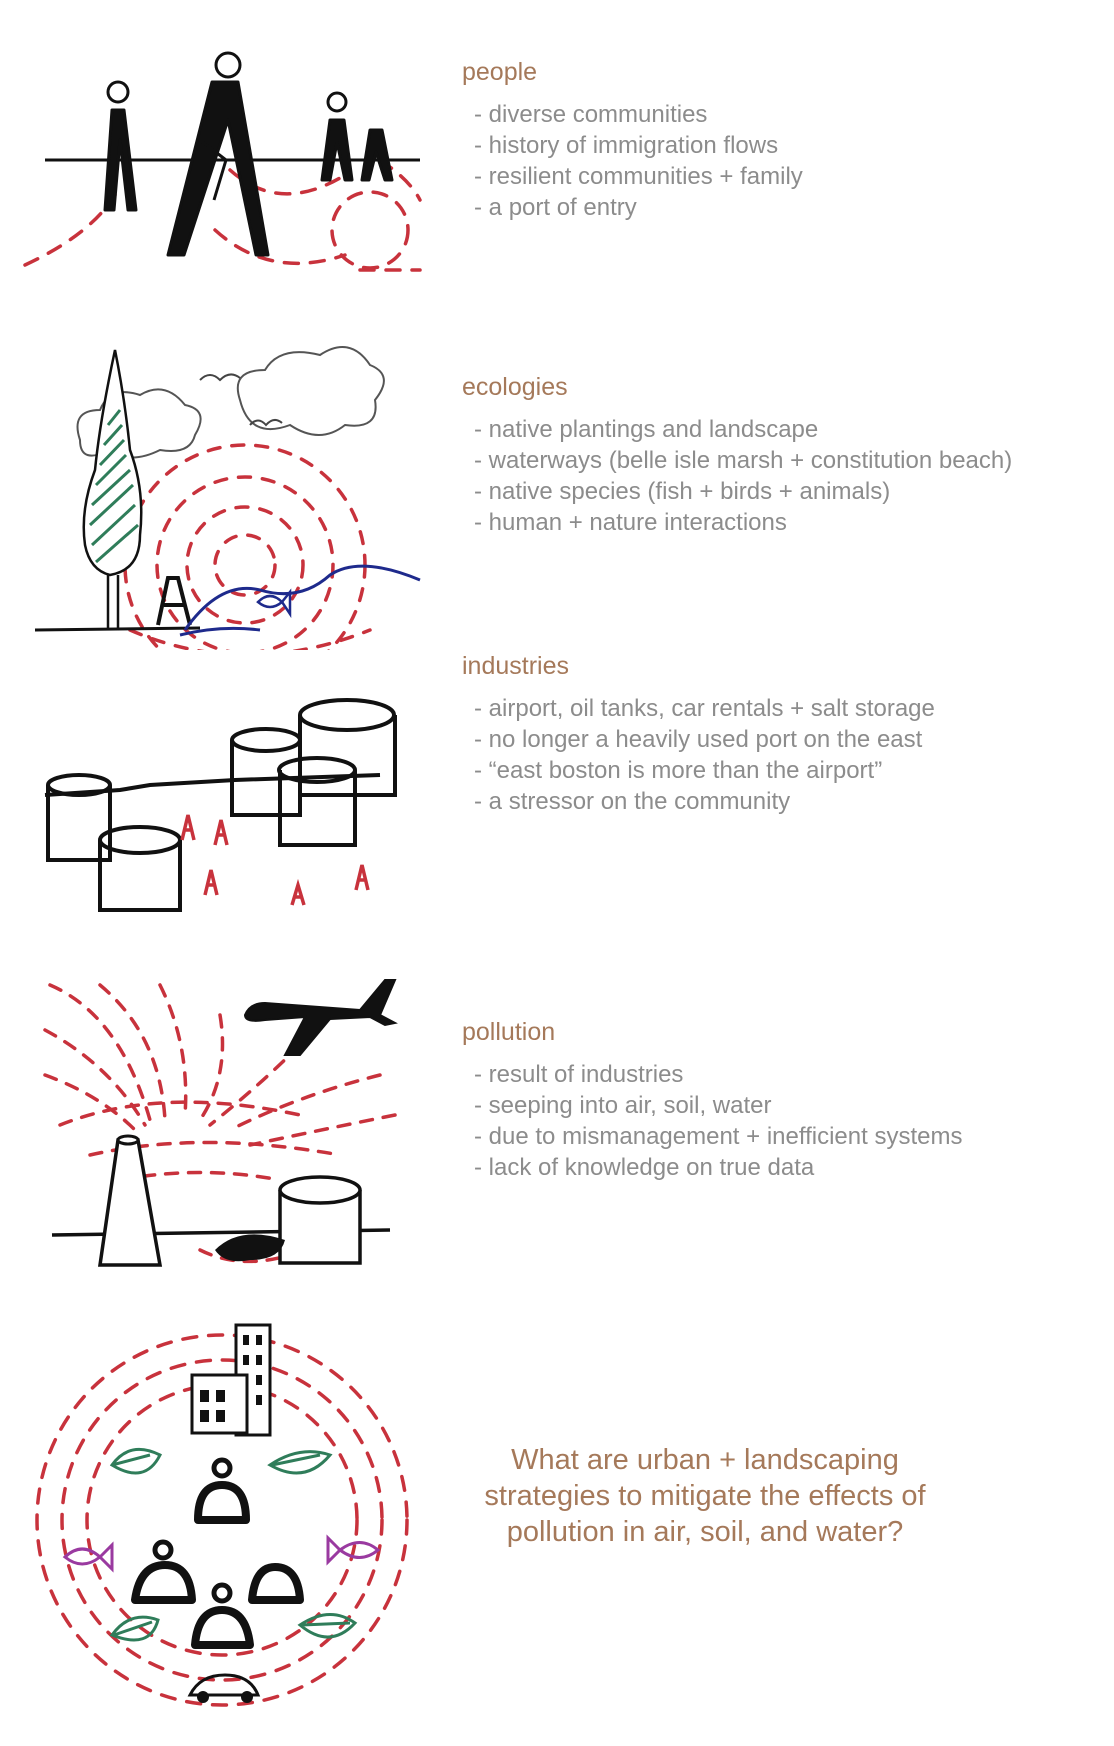 The image size is (1114, 1746). Describe the element at coordinates (788, 429) in the screenshot. I see `list-item: native plantings and landscape` at that location.